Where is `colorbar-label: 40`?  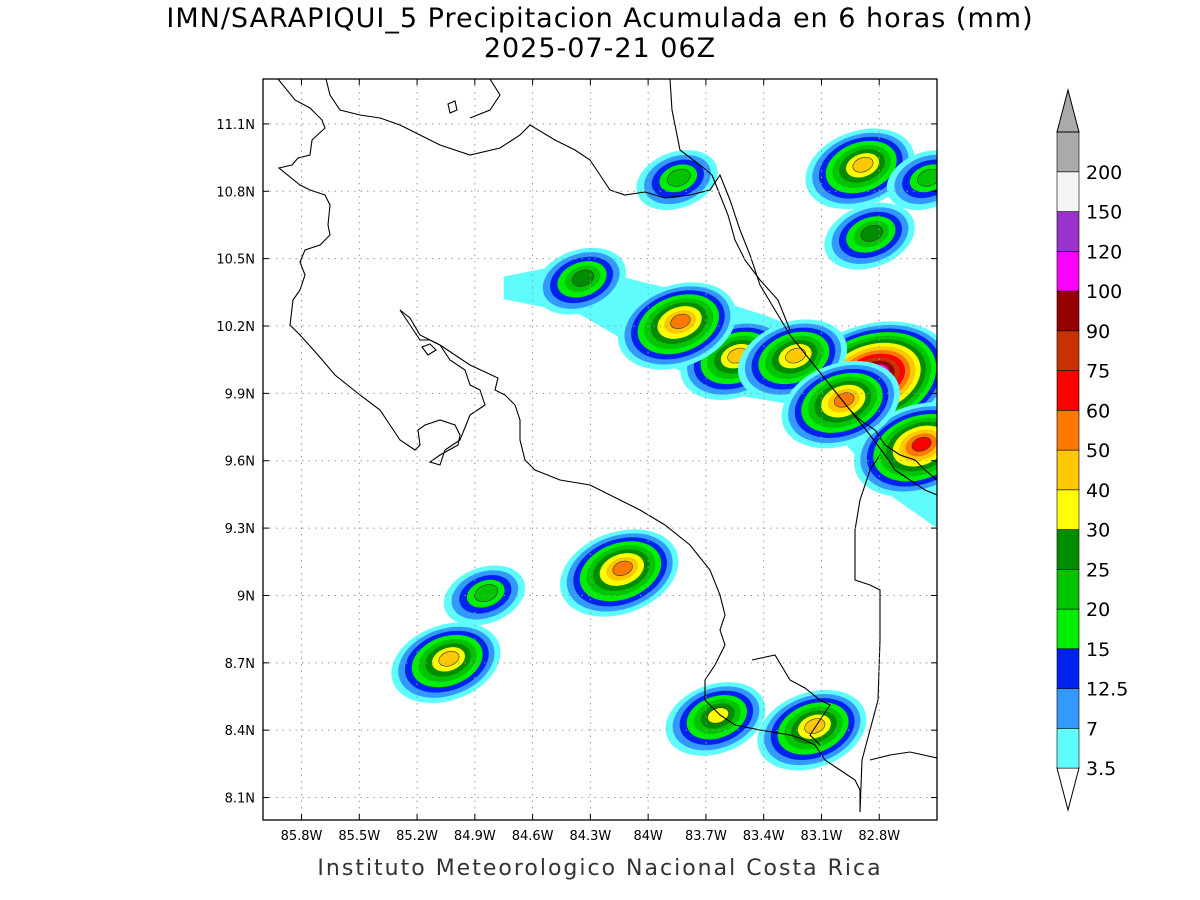 colorbar-label: 40 is located at coordinates (1098, 491).